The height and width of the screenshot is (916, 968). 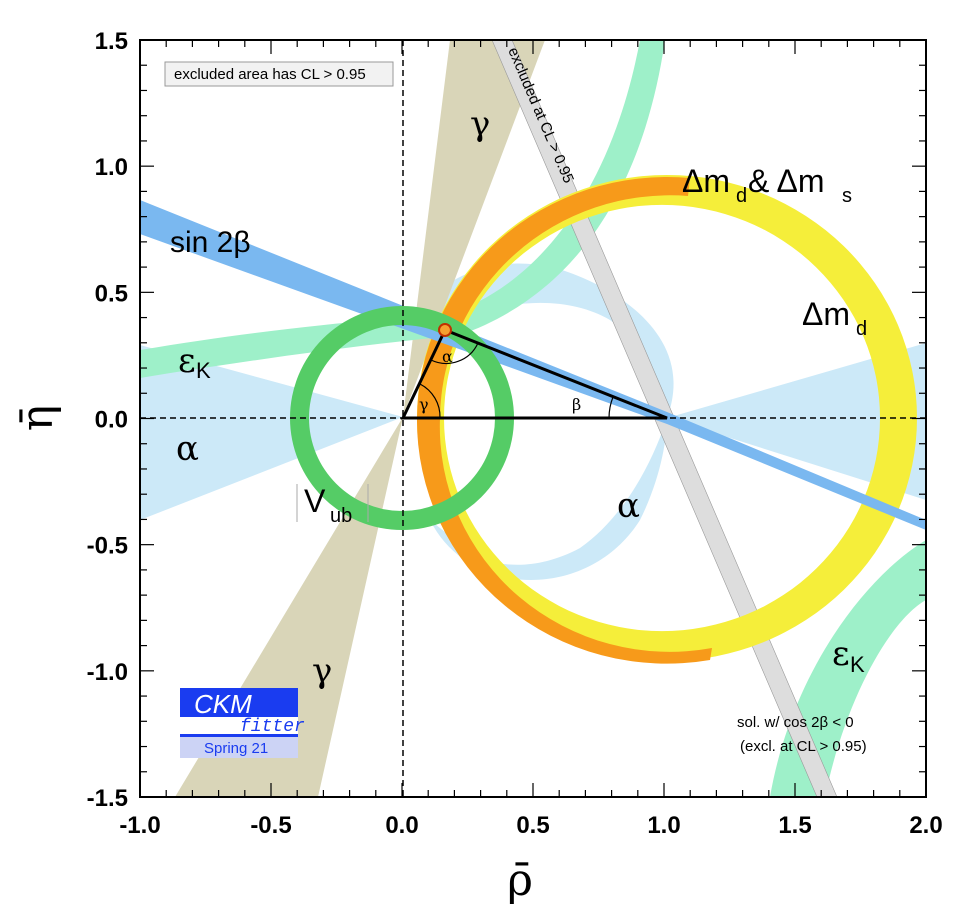 What do you see at coordinates (628, 506) in the screenshot?
I see `alpha-bottom-label: α` at bounding box center [628, 506].